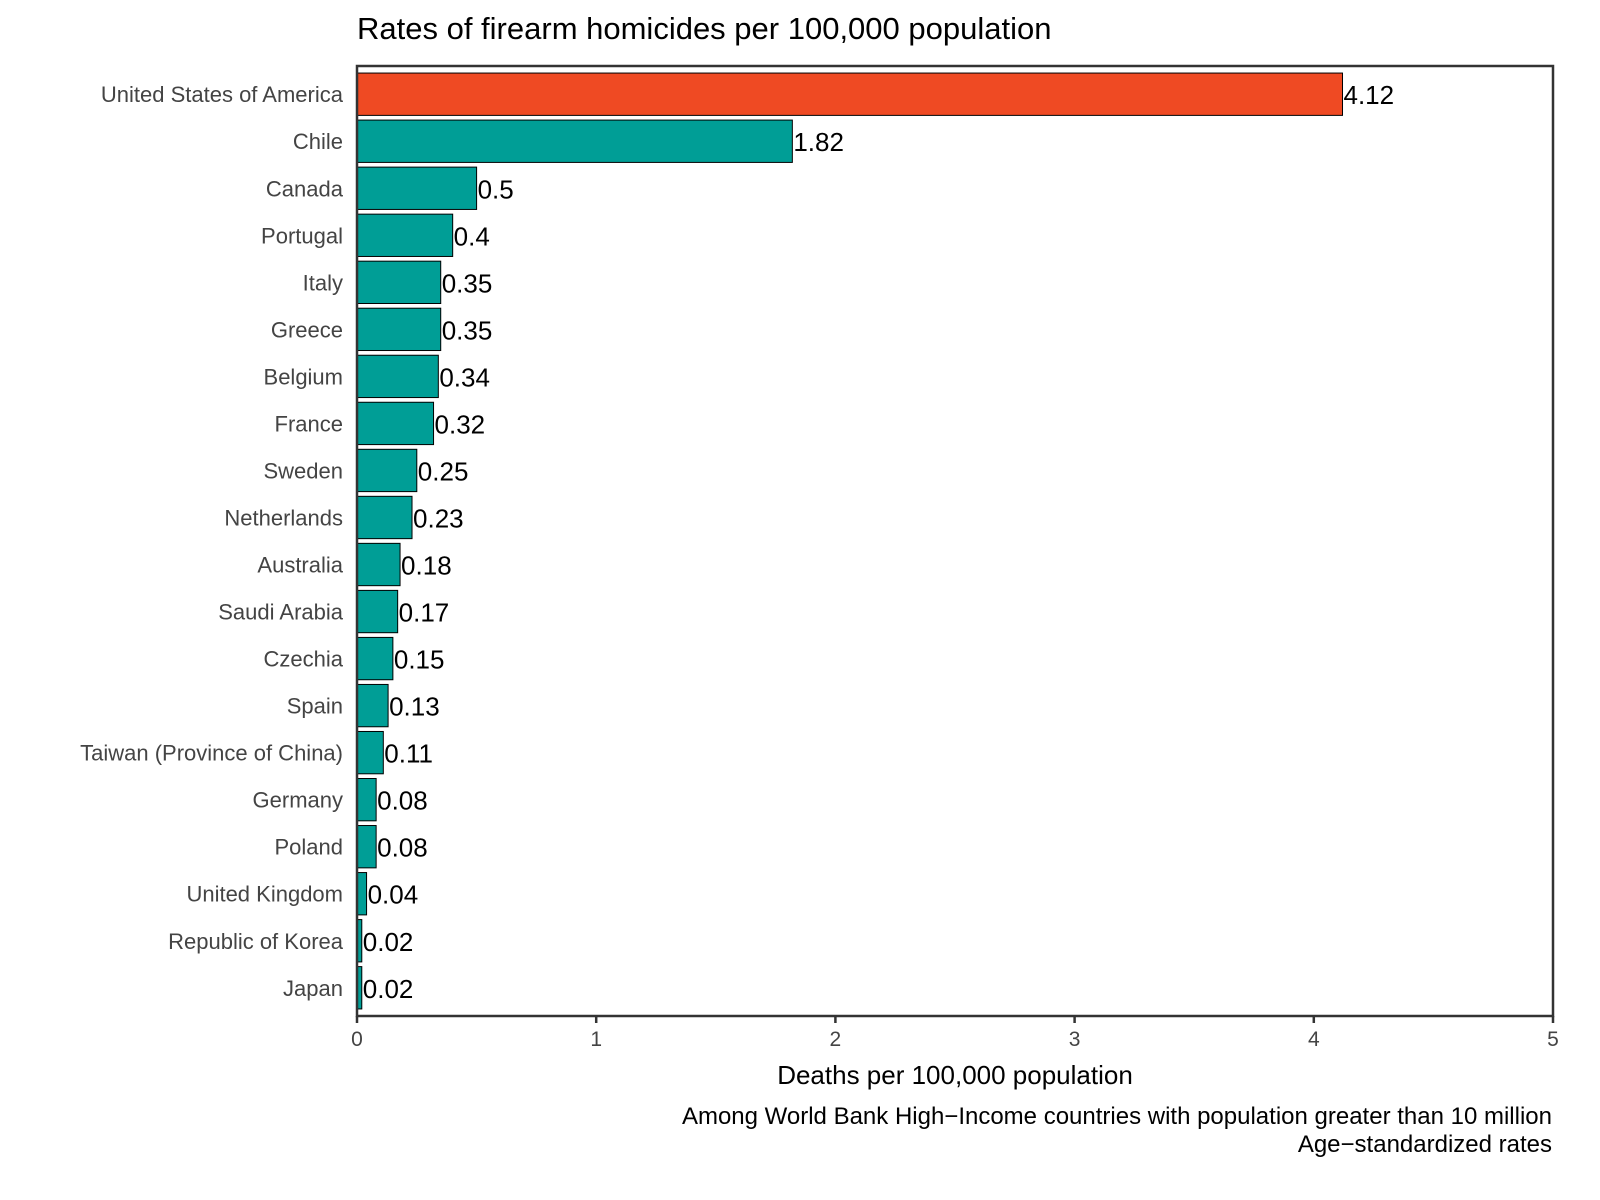 This screenshot has height=1200, width=1600. I want to click on category-label: Greece, so click(307, 329).